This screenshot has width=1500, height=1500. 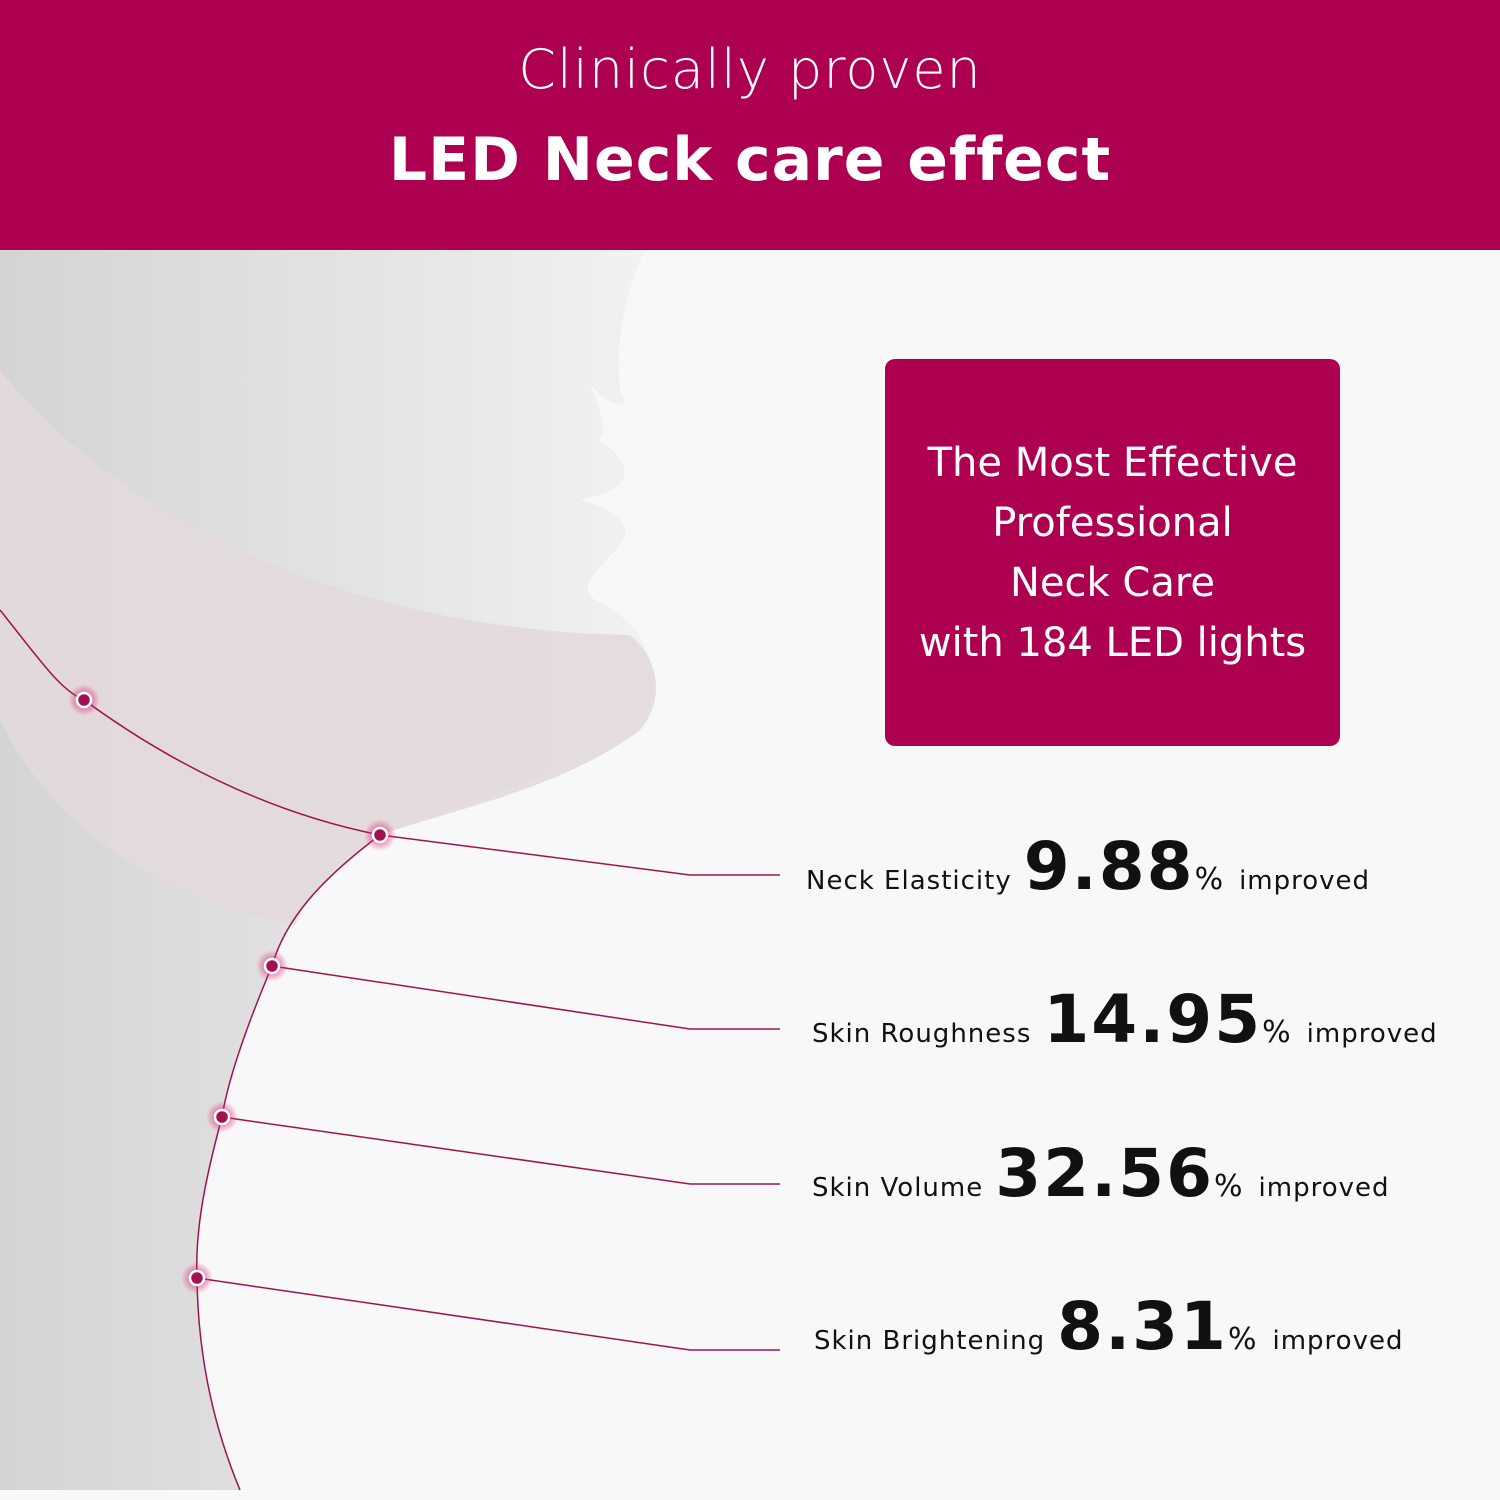 What do you see at coordinates (1153, 1019) in the screenshot?
I see `stat-value: 14.95` at bounding box center [1153, 1019].